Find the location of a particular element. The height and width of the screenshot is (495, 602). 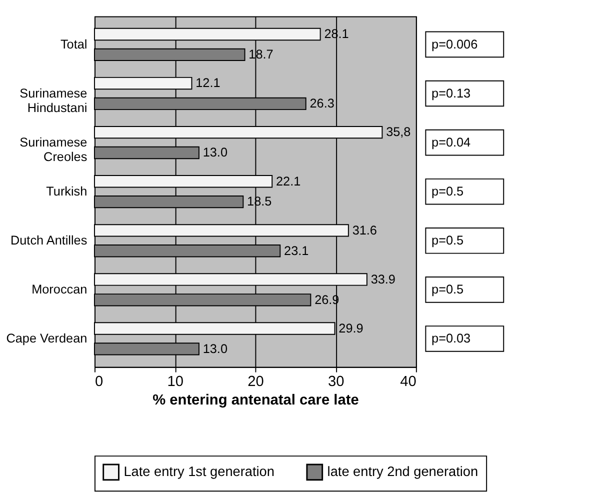

y-tick-label: Cape Verdean is located at coordinates (47, 339).